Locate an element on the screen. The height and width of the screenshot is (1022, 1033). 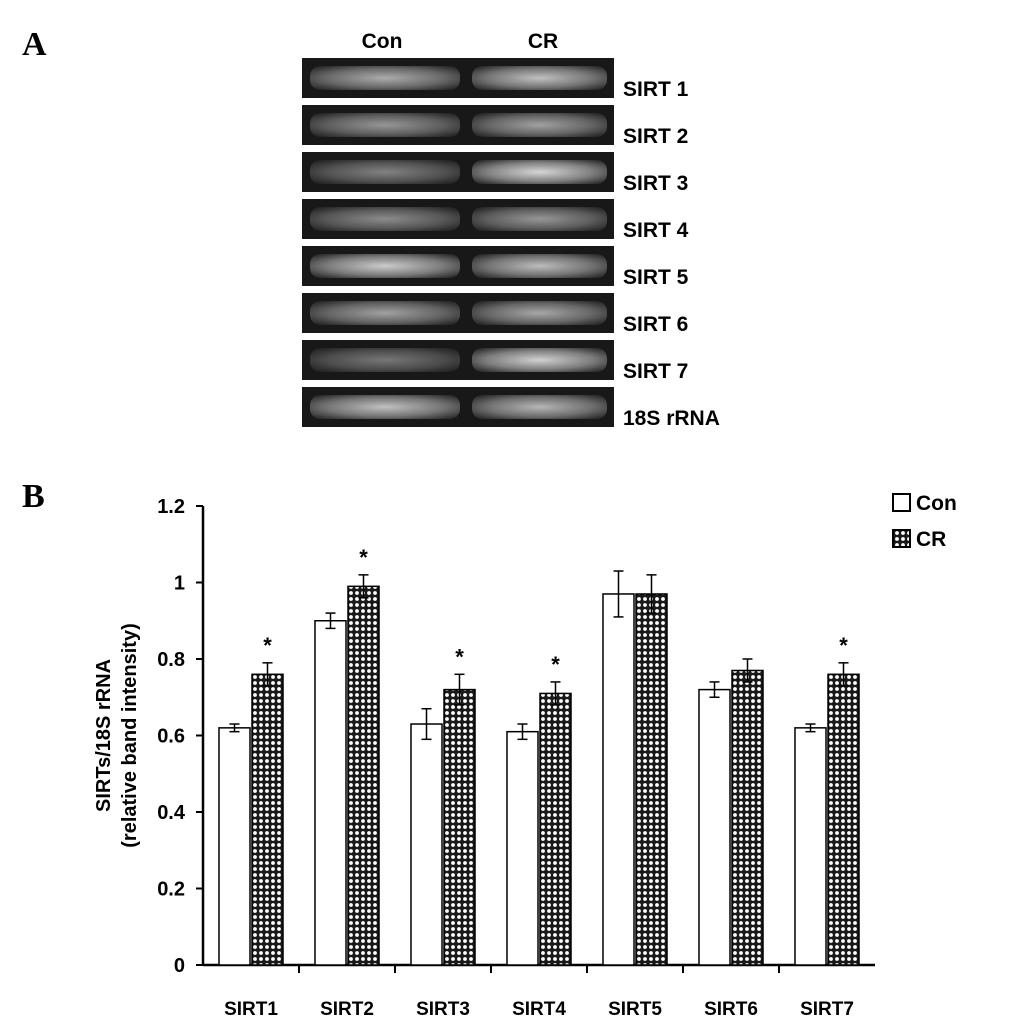
gel-row-label: SIRT 2 is located at coordinates (656, 136).